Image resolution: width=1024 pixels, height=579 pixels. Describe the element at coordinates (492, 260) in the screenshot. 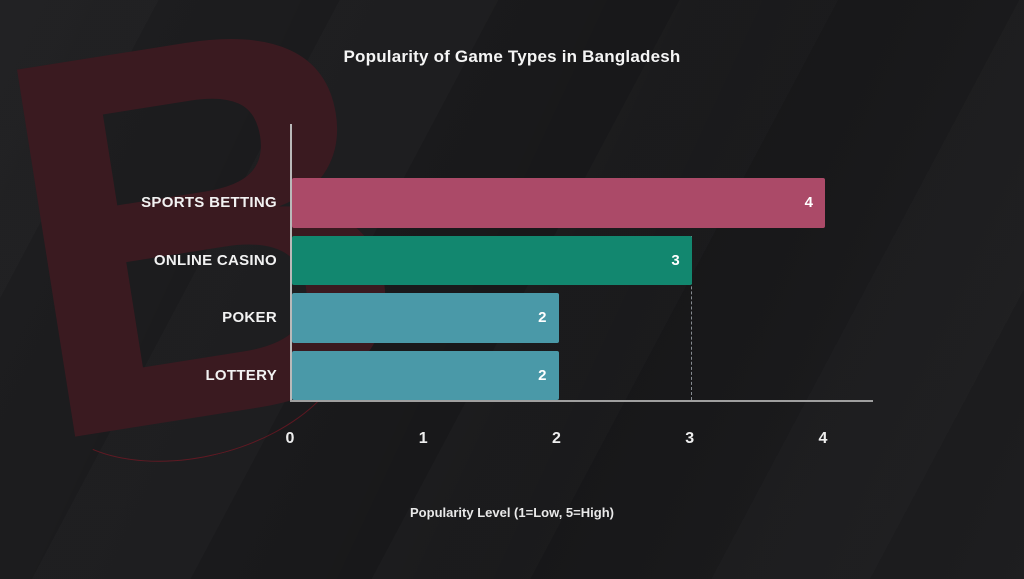

I see `bar: 3` at that location.